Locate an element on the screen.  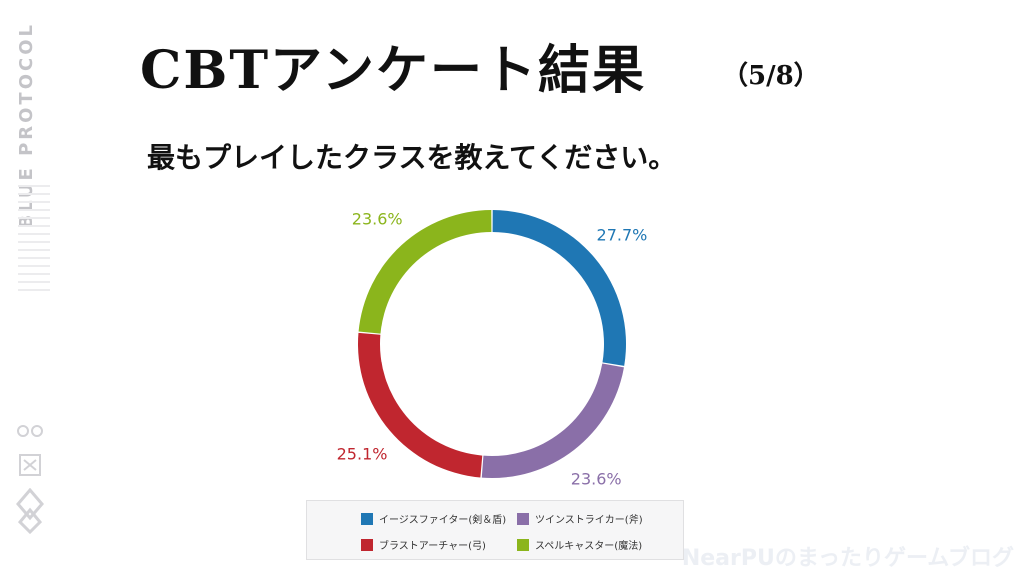
legend-item-aegis-fighter: イージスファイター(剣＆盾) is located at coordinates (433, 518).